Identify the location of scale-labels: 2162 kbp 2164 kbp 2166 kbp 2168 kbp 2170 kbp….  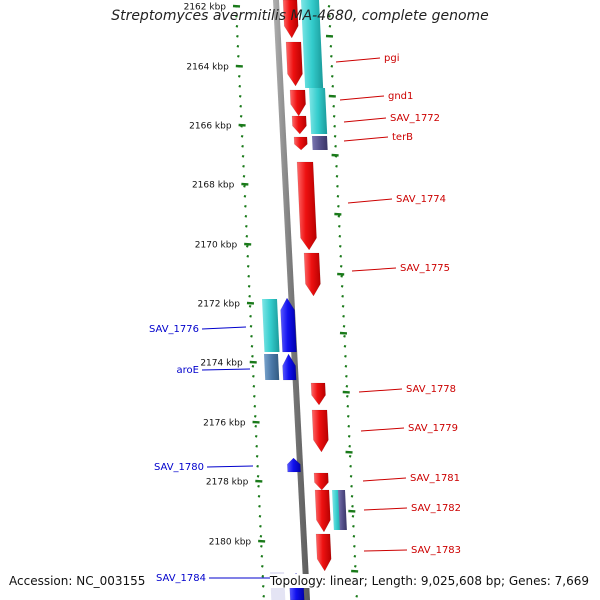
(218, 275).